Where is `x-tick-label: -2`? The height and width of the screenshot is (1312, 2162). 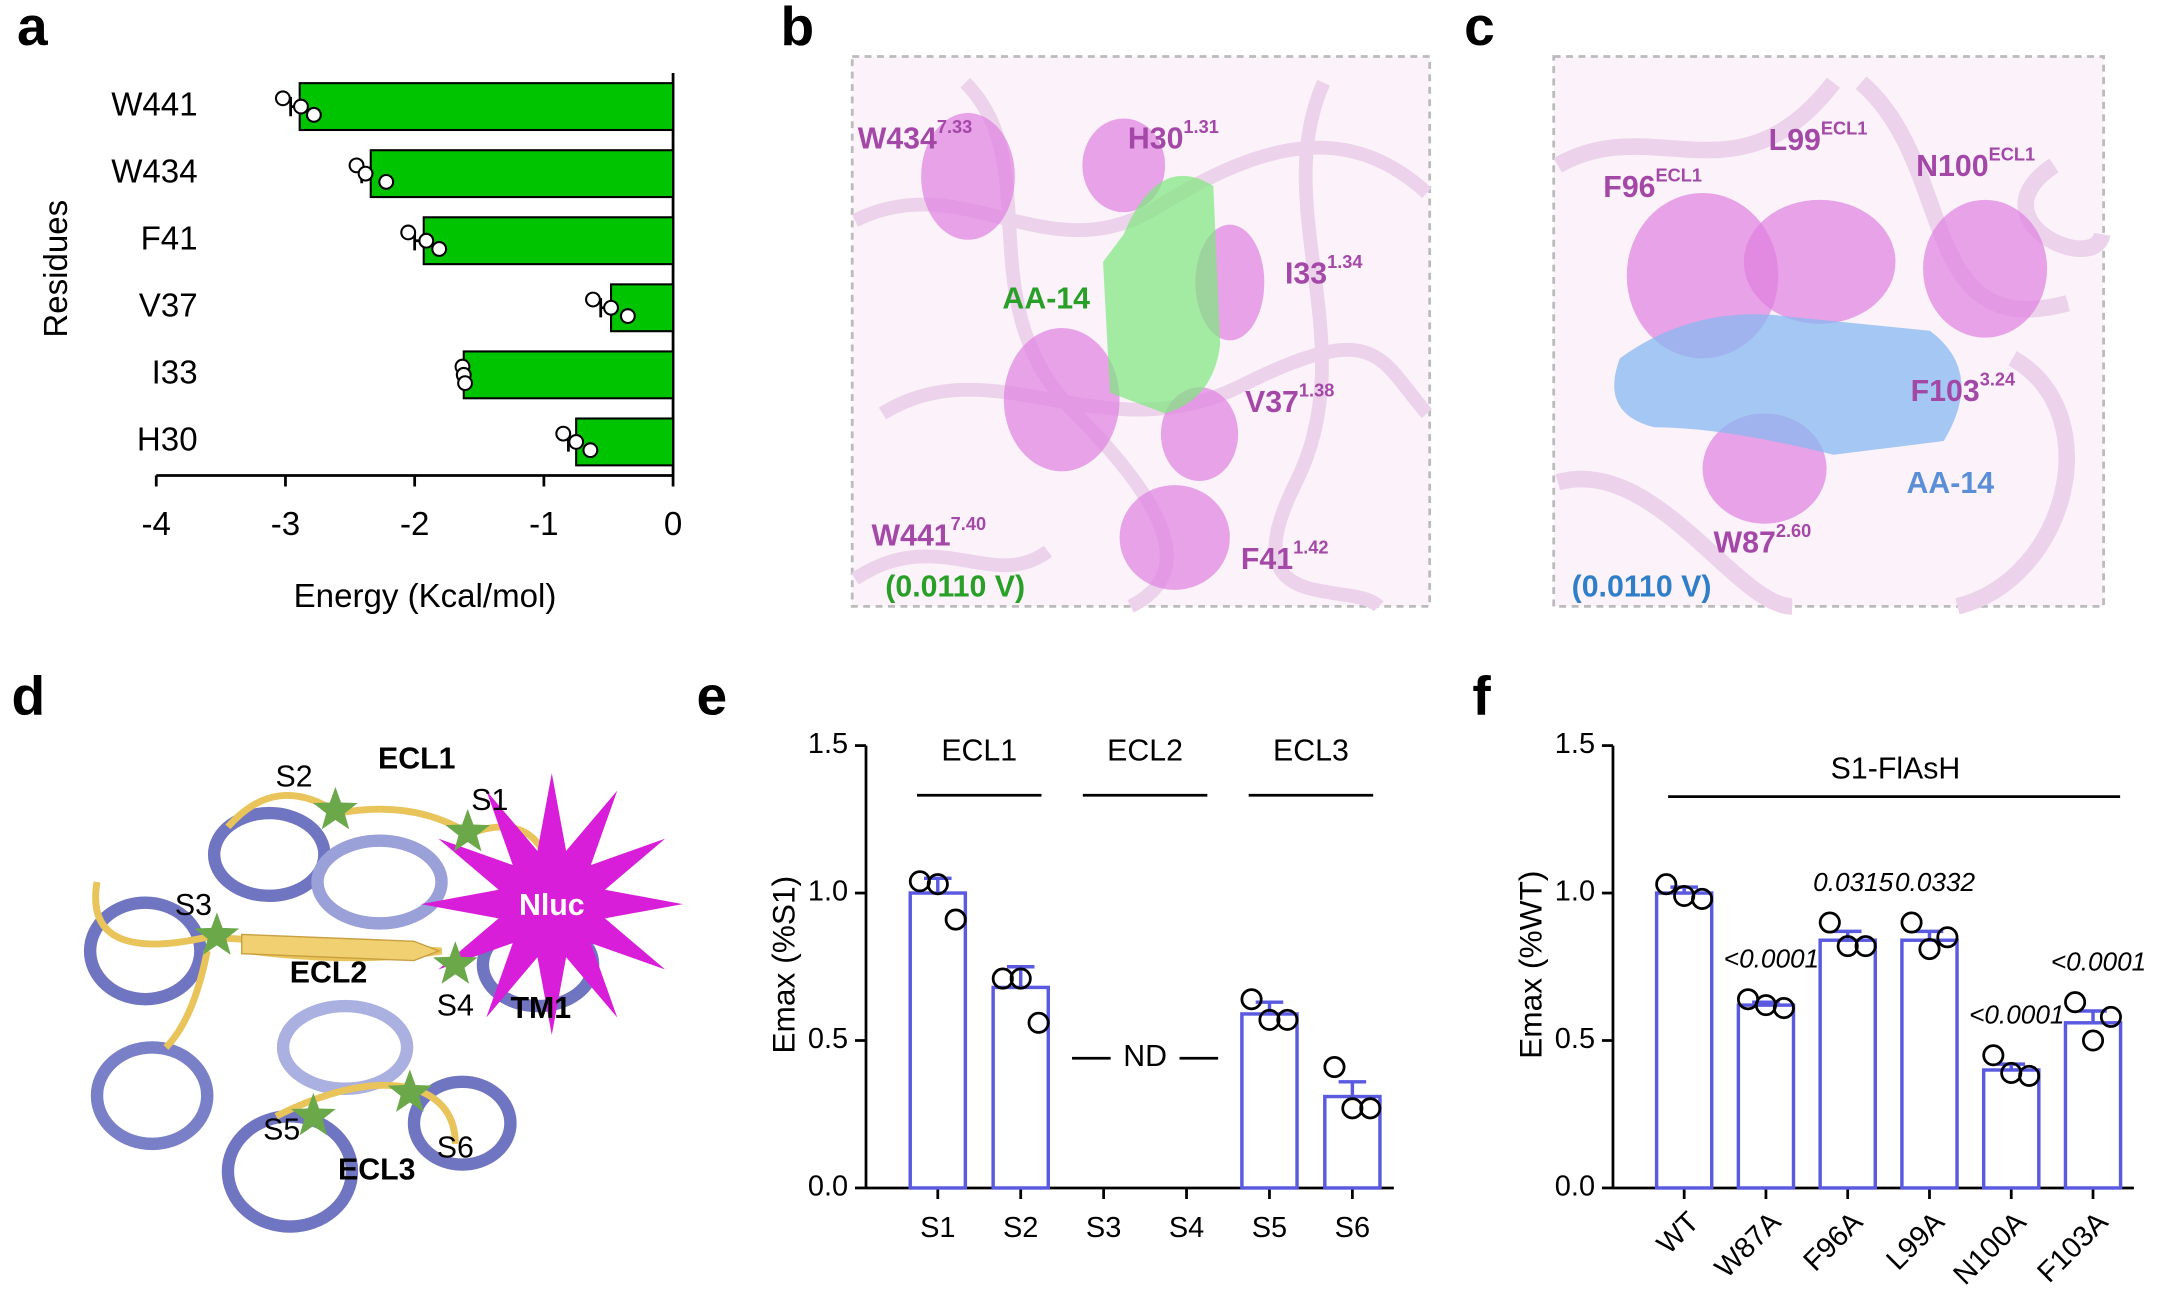 x-tick-label: -2 is located at coordinates (414, 524).